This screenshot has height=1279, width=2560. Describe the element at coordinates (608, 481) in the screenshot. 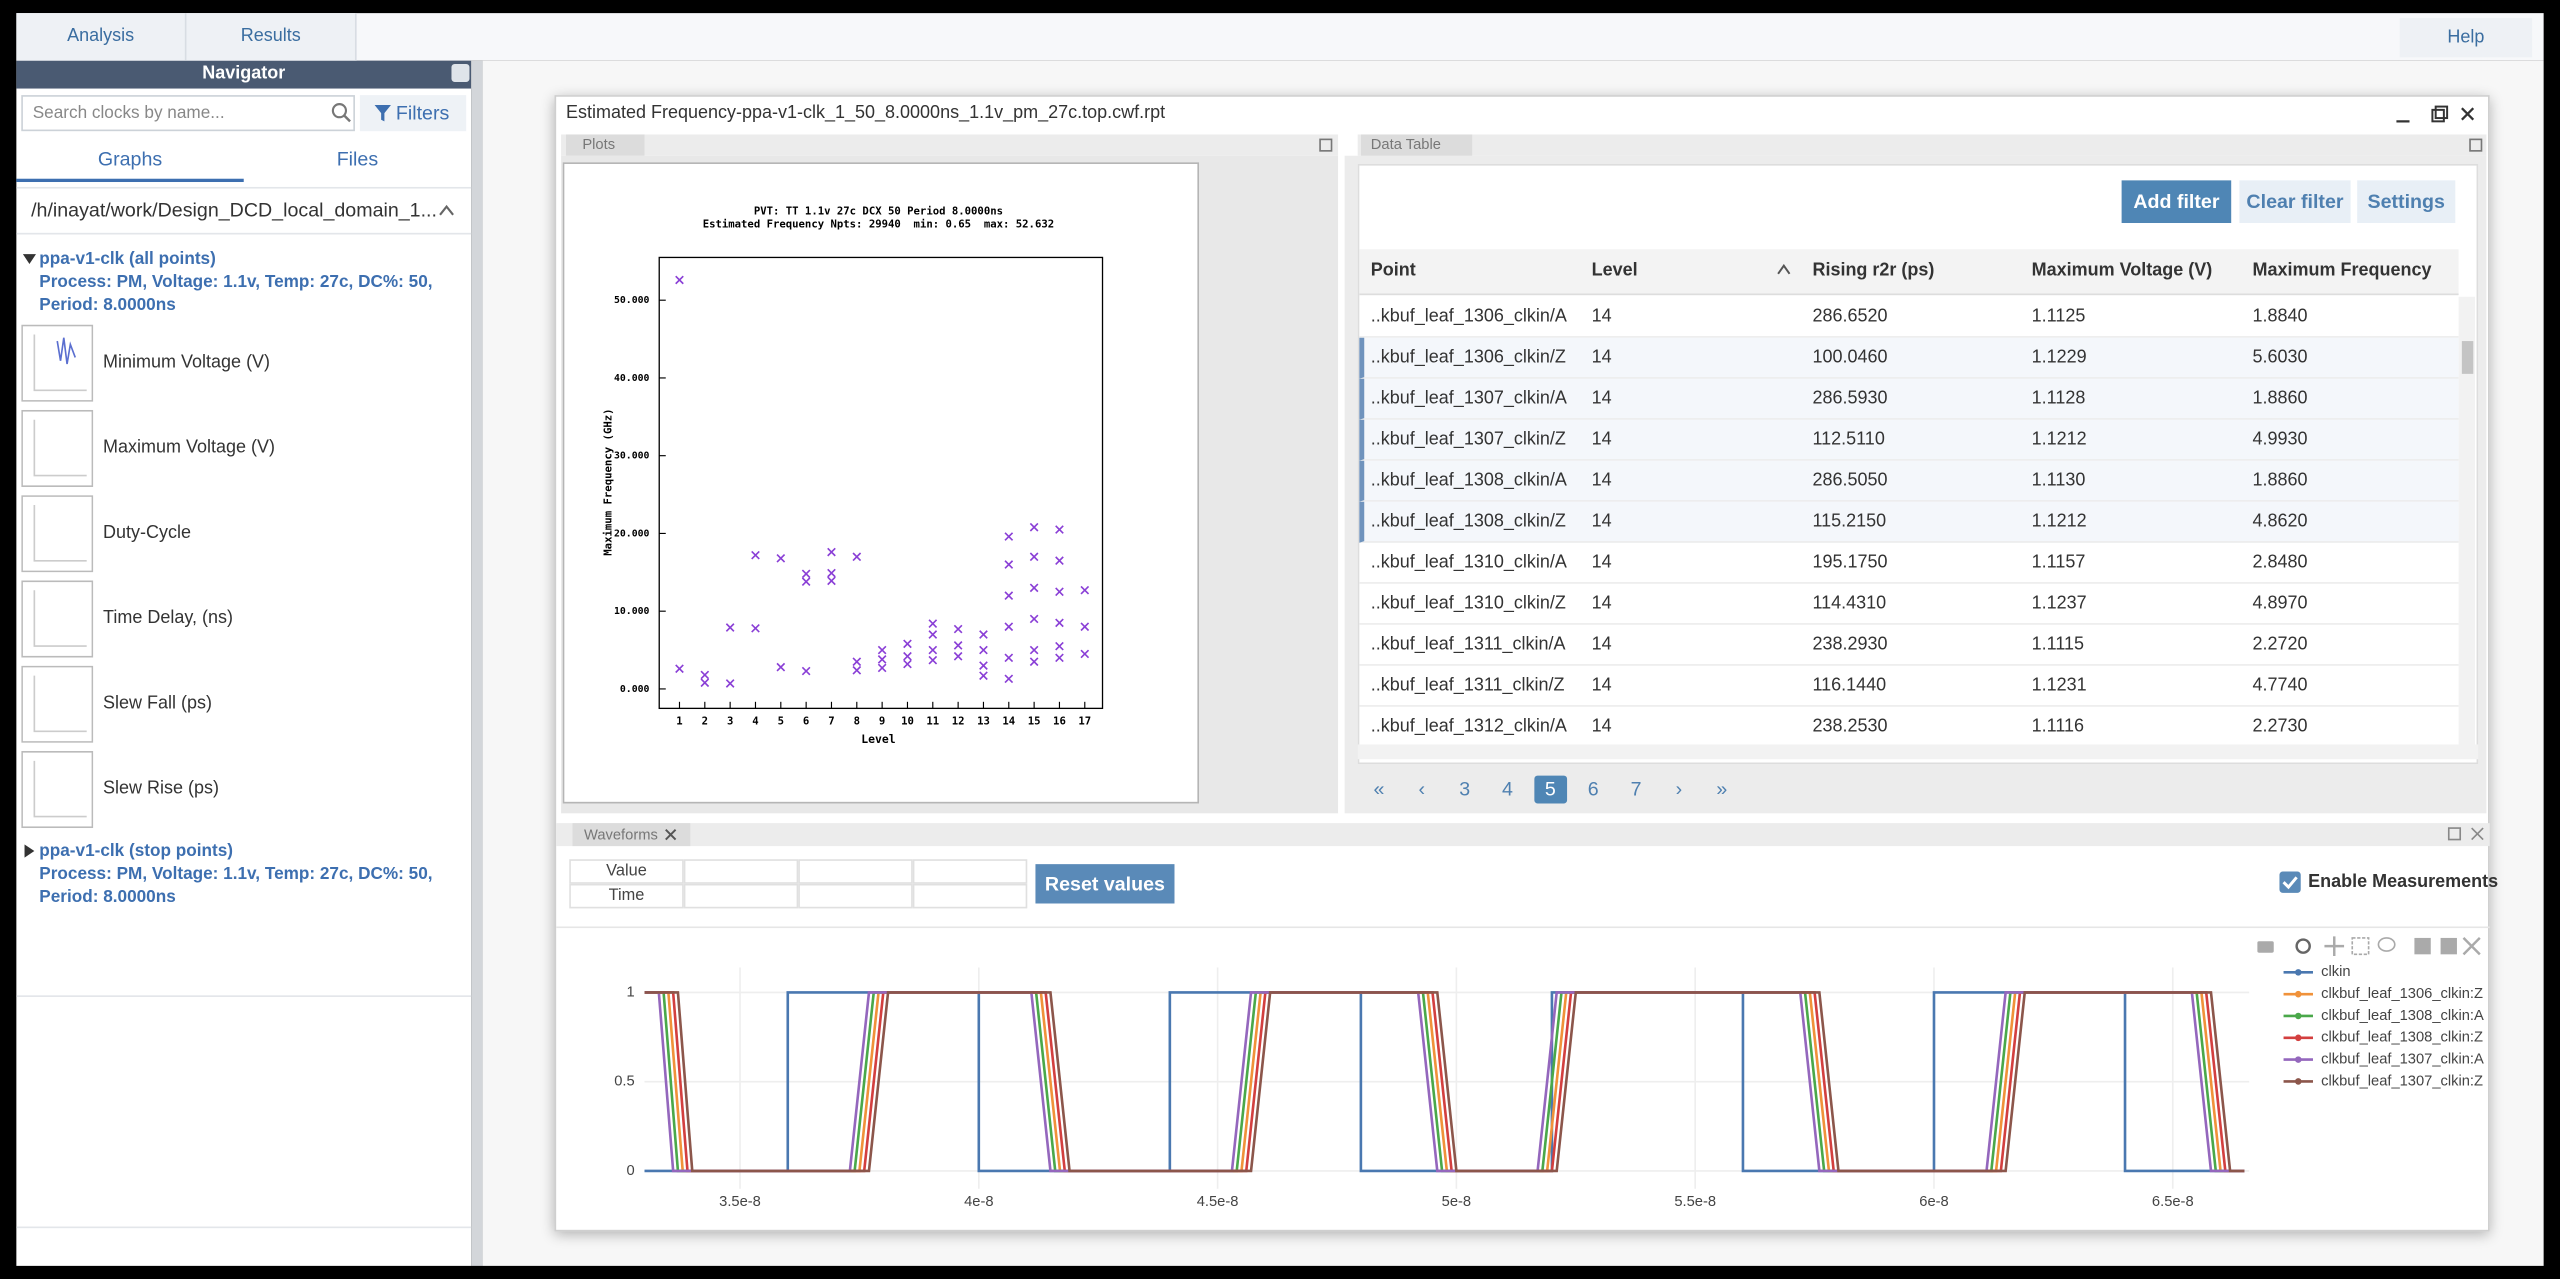

I see `y-axis-label: Maximum Frequency (GHz)` at that location.